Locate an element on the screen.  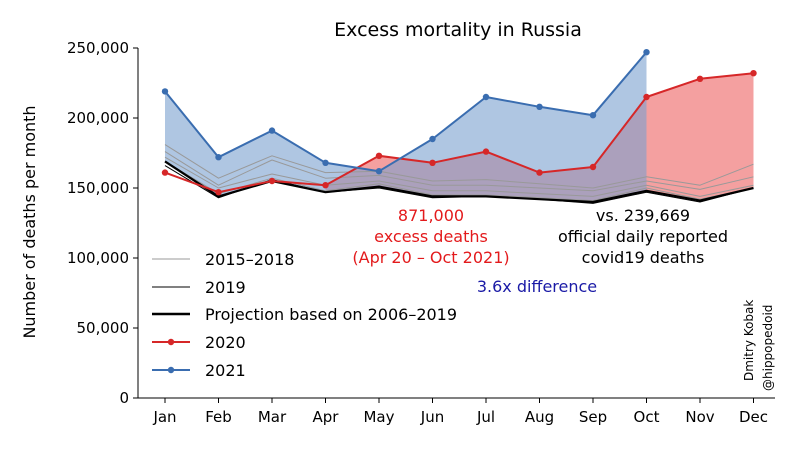
point-red-nov is located at coordinates (700, 79).